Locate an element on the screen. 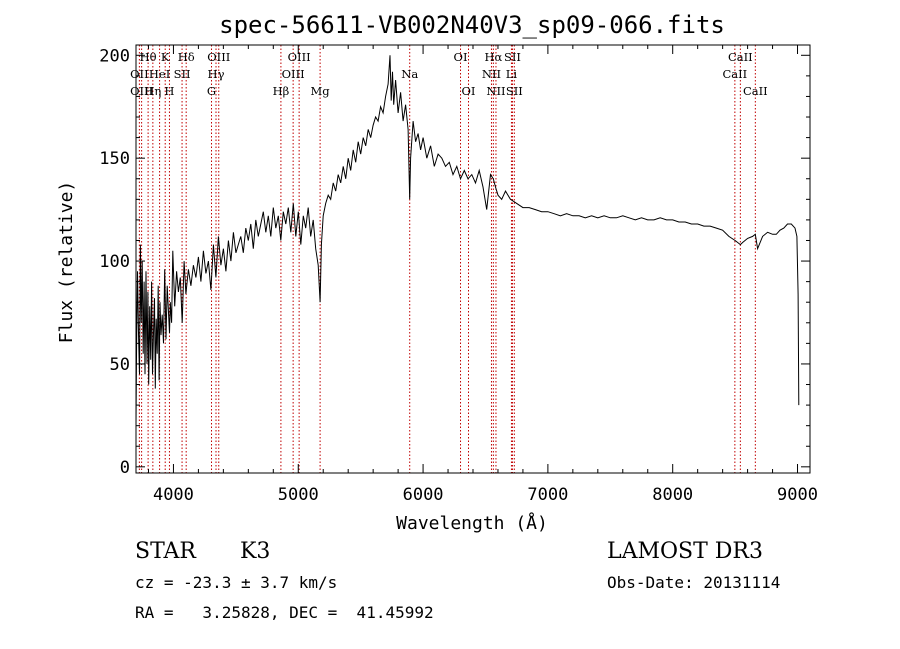 Image resolution: width=900 pixels, height=649 pixels. line-label: OII is located at coordinates (139, 74).